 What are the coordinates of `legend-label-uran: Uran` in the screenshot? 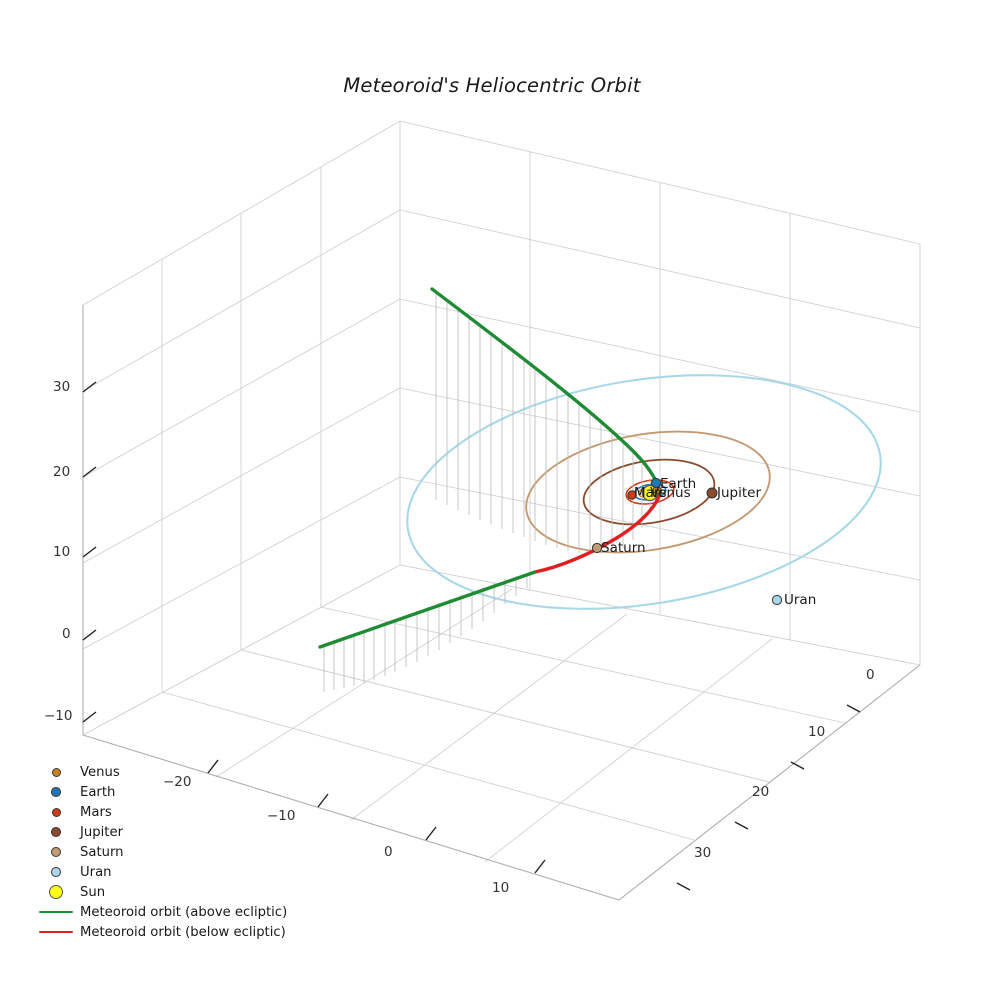 It's located at (96, 872).